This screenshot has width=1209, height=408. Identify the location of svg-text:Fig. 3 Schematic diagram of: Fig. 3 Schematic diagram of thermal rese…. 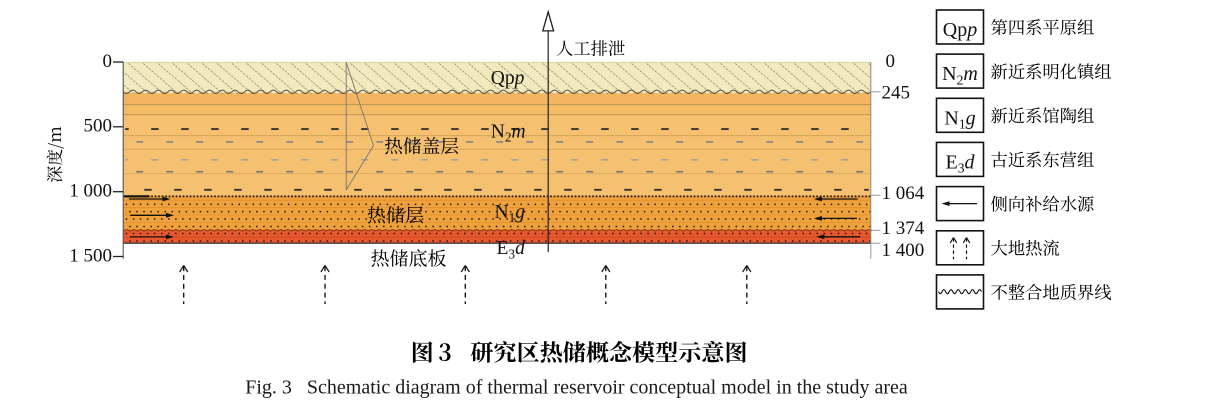
(576, 388).